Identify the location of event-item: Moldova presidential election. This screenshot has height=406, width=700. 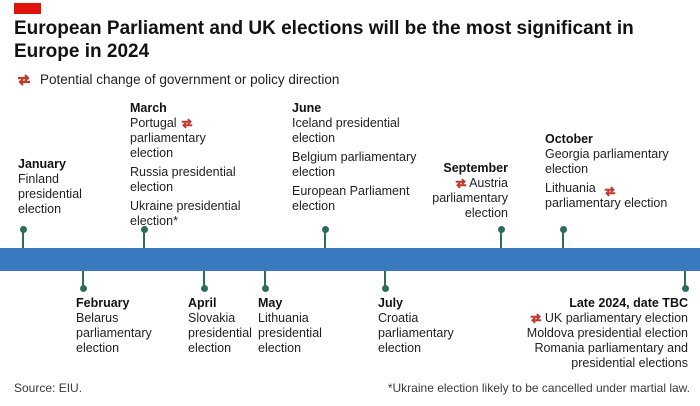
(607, 333).